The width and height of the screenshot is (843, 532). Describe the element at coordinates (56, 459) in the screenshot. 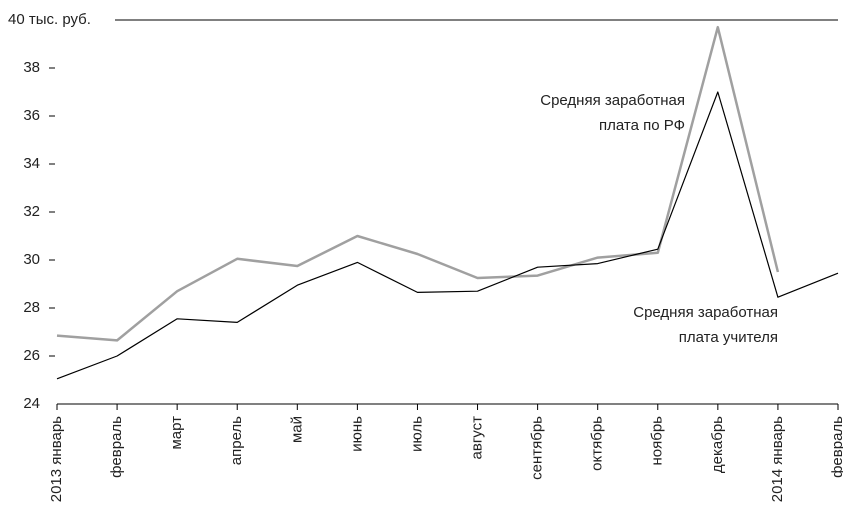

I see `x-tick-label: 2013 январь` at that location.